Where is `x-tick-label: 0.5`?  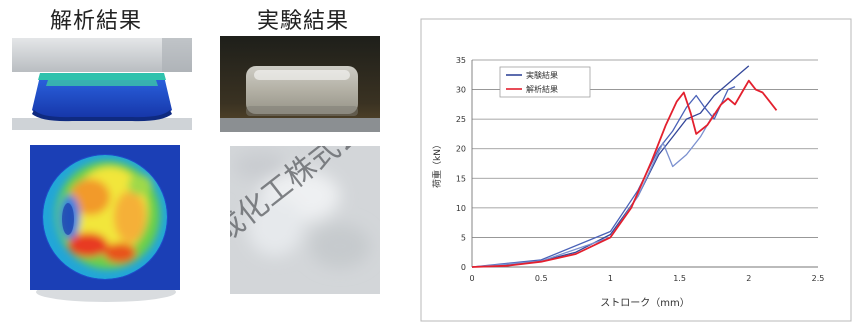
x-tick-label: 0.5 is located at coordinates (541, 278).